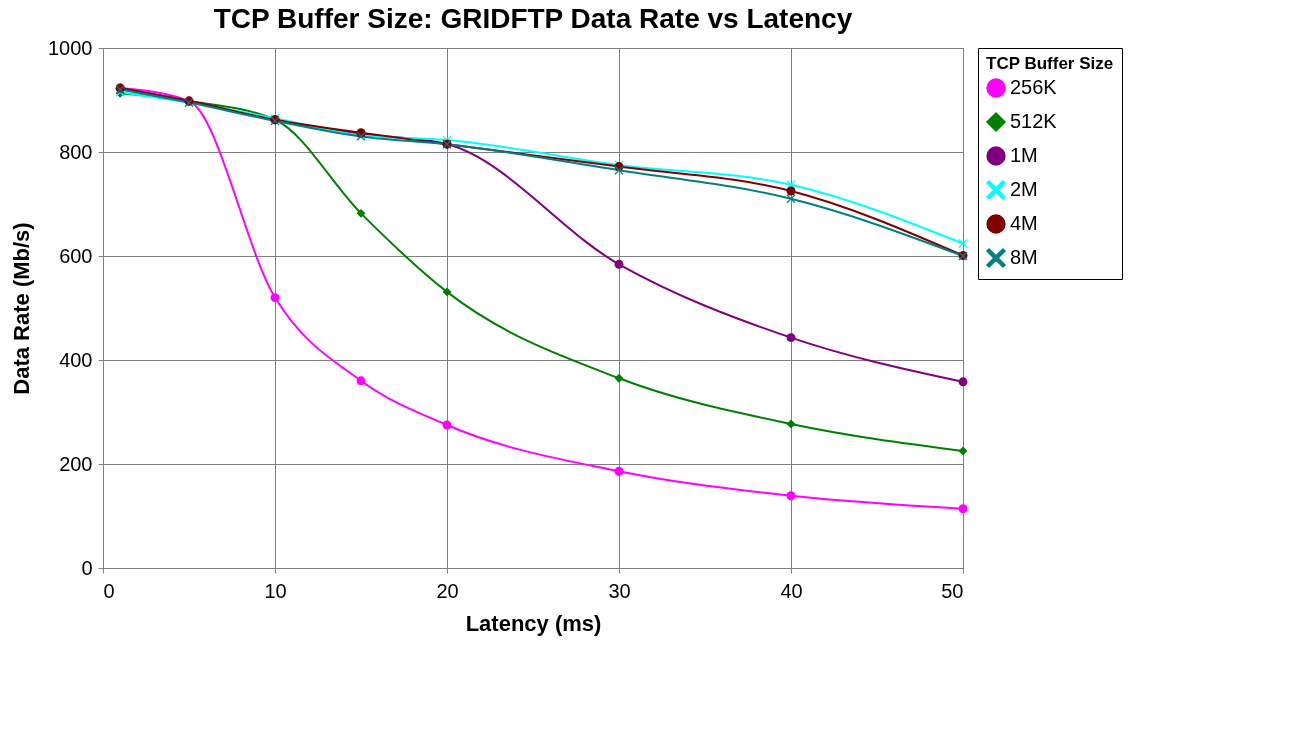  Describe the element at coordinates (1050, 63) in the screenshot. I see `legend-title: TCP Buffer Size` at that location.